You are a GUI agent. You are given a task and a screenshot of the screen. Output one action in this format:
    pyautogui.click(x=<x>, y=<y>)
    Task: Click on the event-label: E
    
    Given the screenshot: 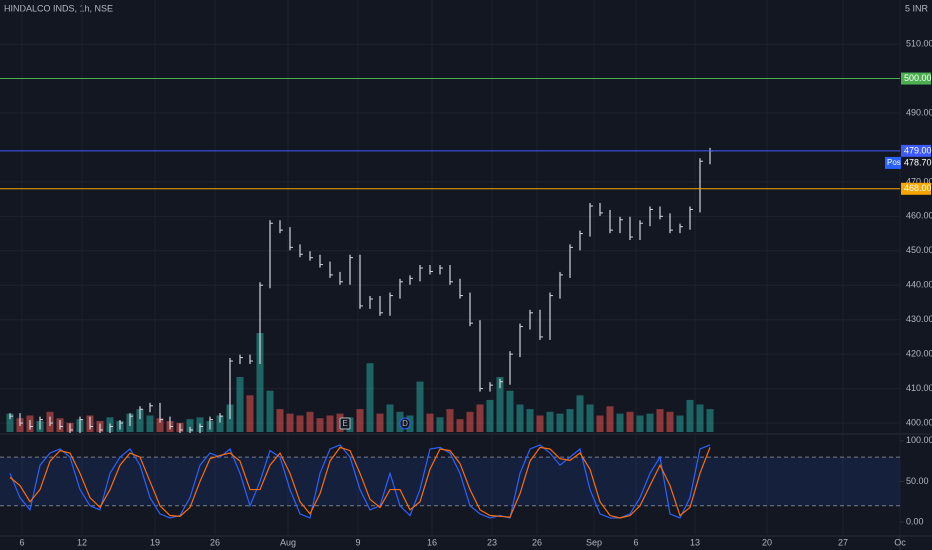 What is the action you would take?
    pyautogui.click(x=344, y=423)
    